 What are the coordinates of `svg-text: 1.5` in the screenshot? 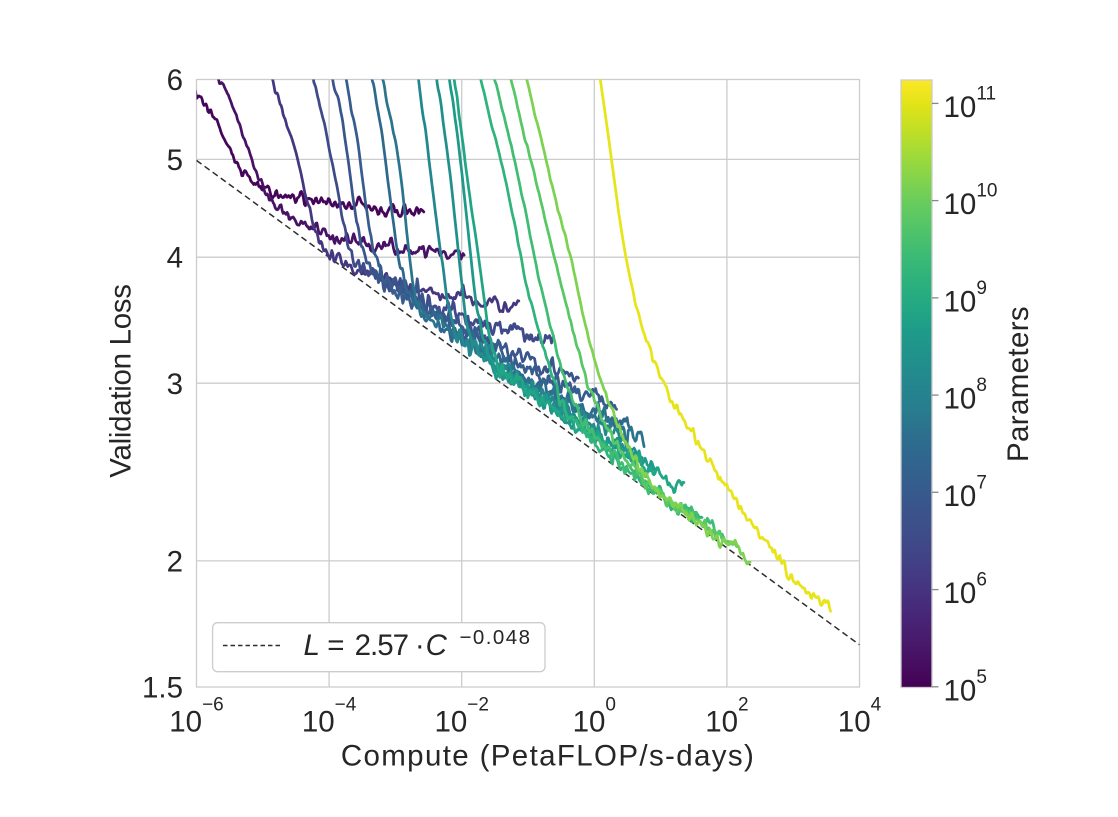 It's located at (162, 688).